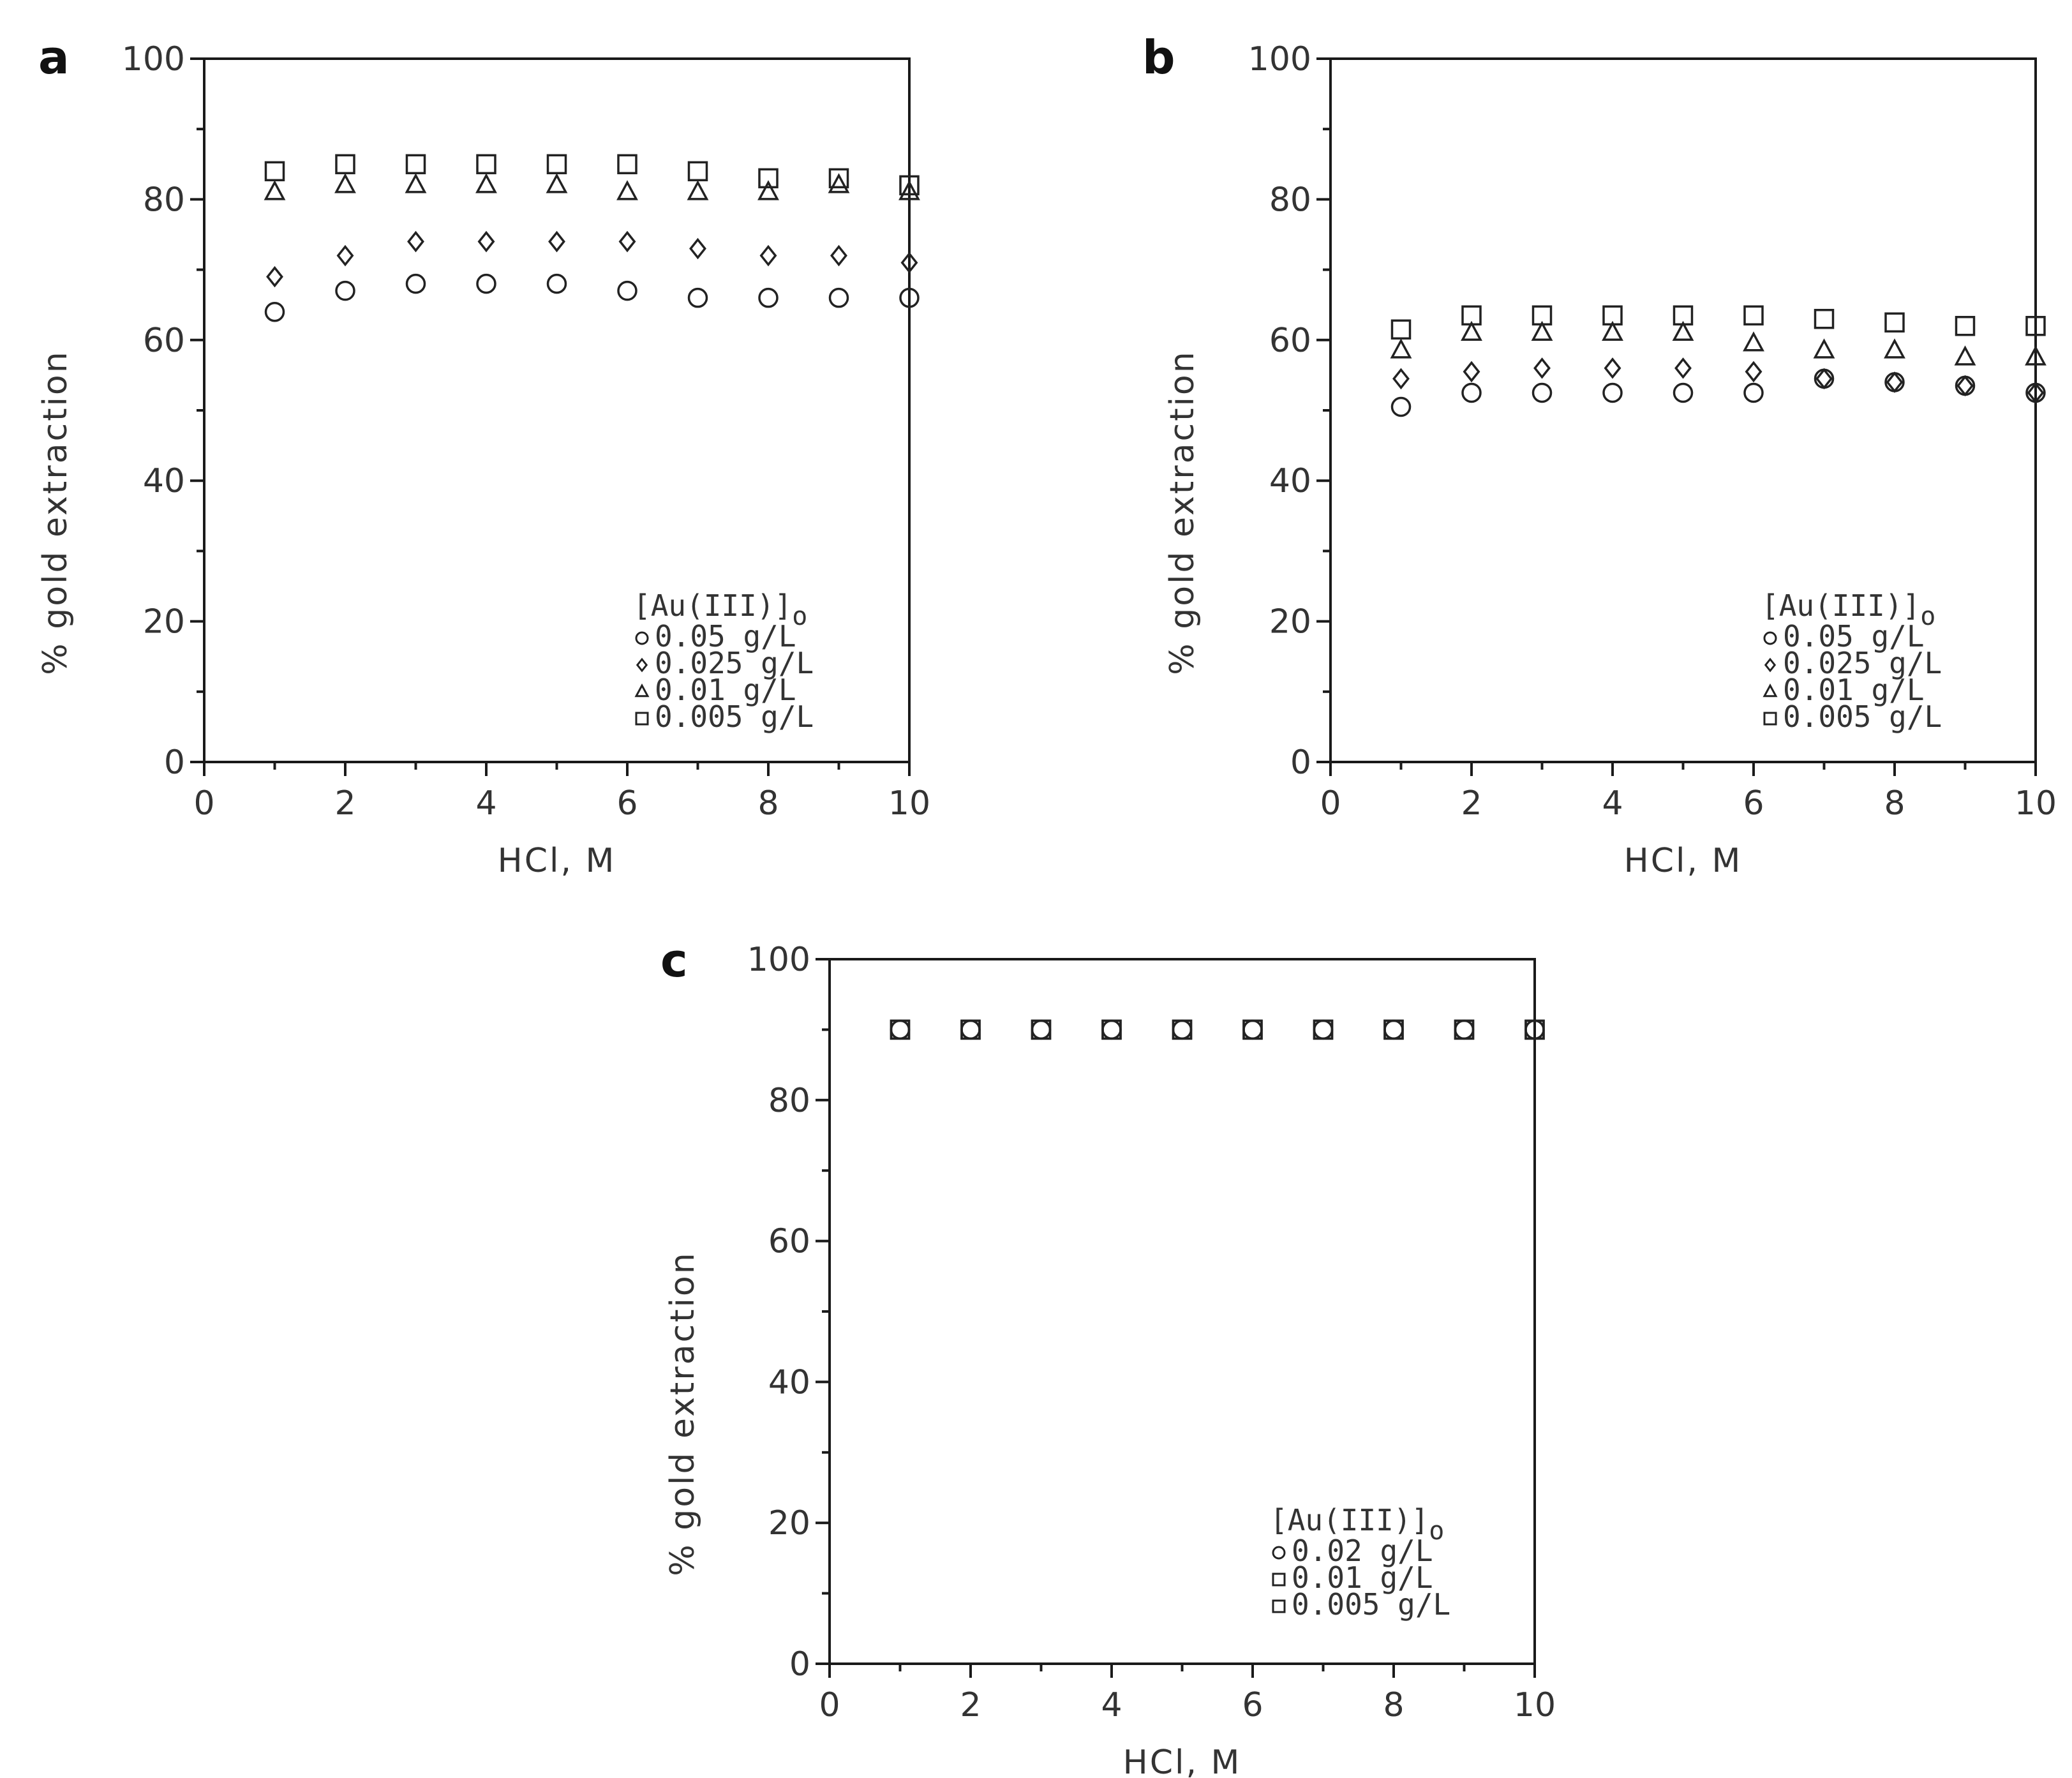 The height and width of the screenshot is (1778, 2072). I want to click on y-tick-label: 0, so click(799, 1664).